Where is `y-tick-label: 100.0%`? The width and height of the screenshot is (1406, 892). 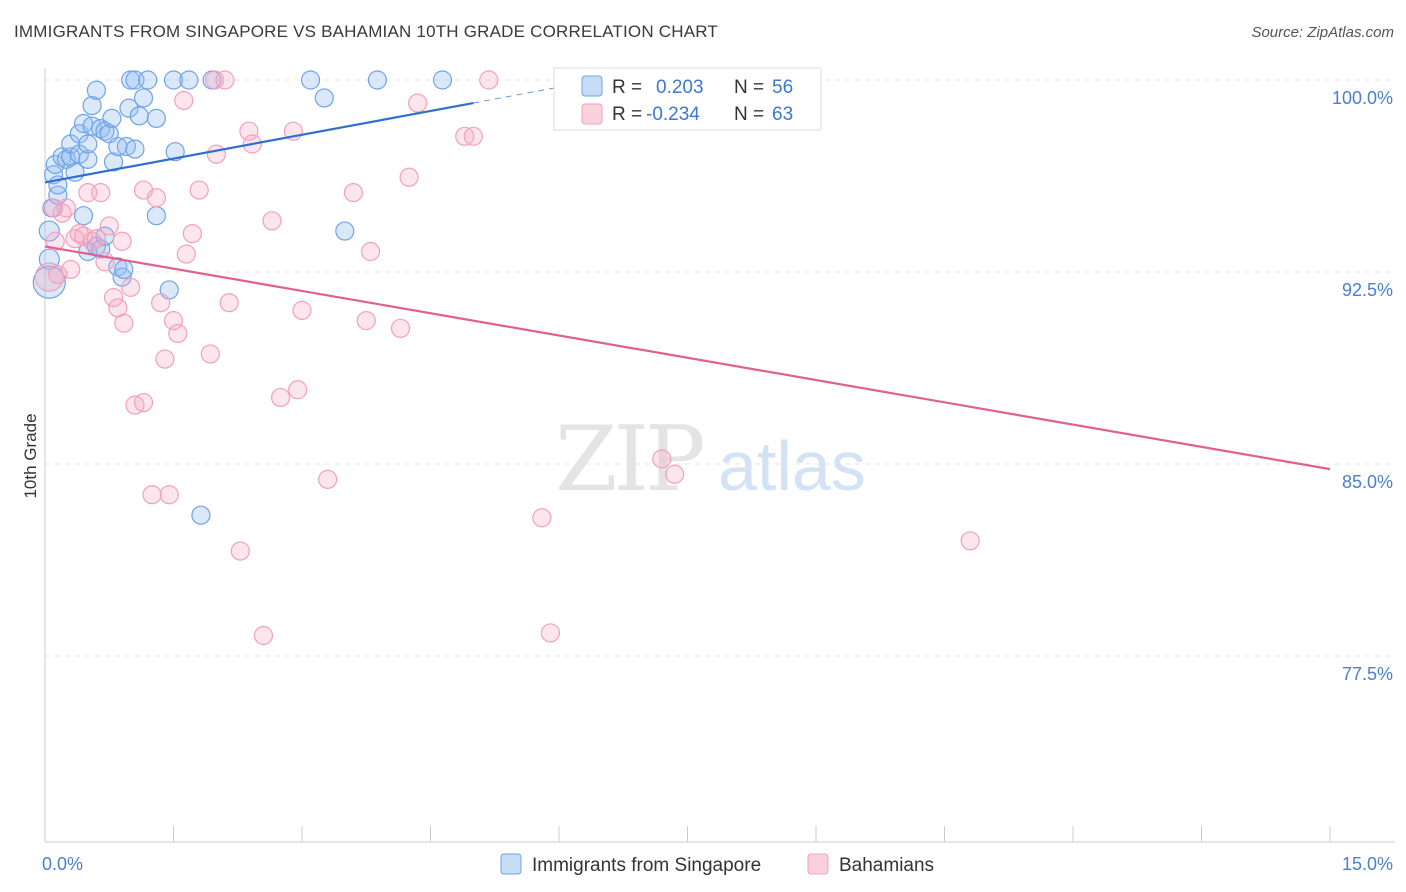 y-tick-label: 100.0% is located at coordinates (1362, 98).